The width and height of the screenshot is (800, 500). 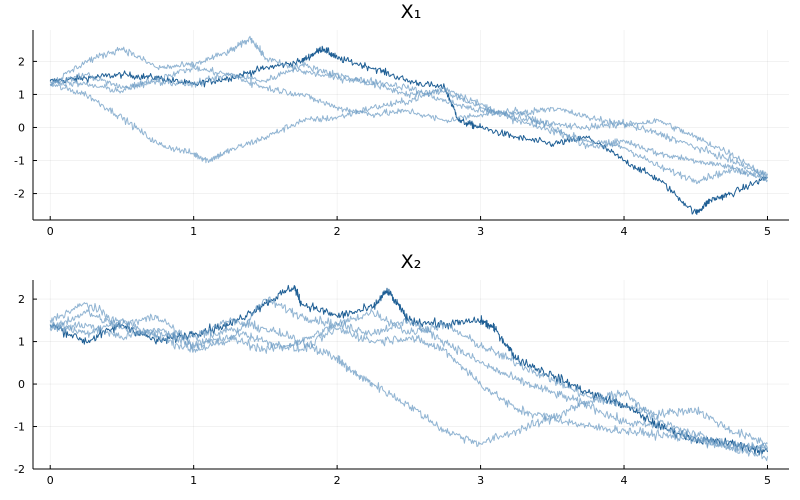 I want to click on subplot-title: X₁, so click(x=411, y=12).